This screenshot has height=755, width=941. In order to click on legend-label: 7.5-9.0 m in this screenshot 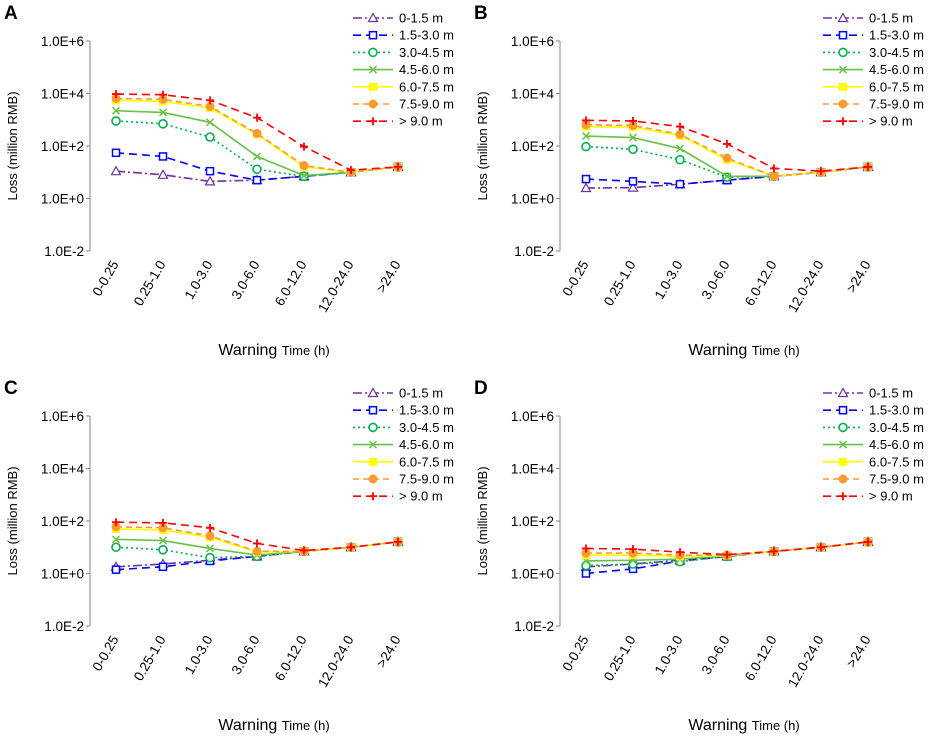, I will do `click(426, 479)`.